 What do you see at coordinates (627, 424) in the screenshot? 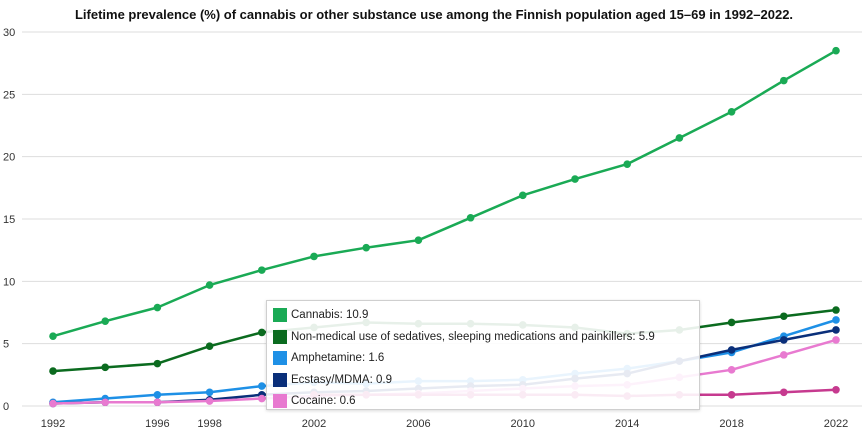
I see `x-tick-label: 2014` at bounding box center [627, 424].